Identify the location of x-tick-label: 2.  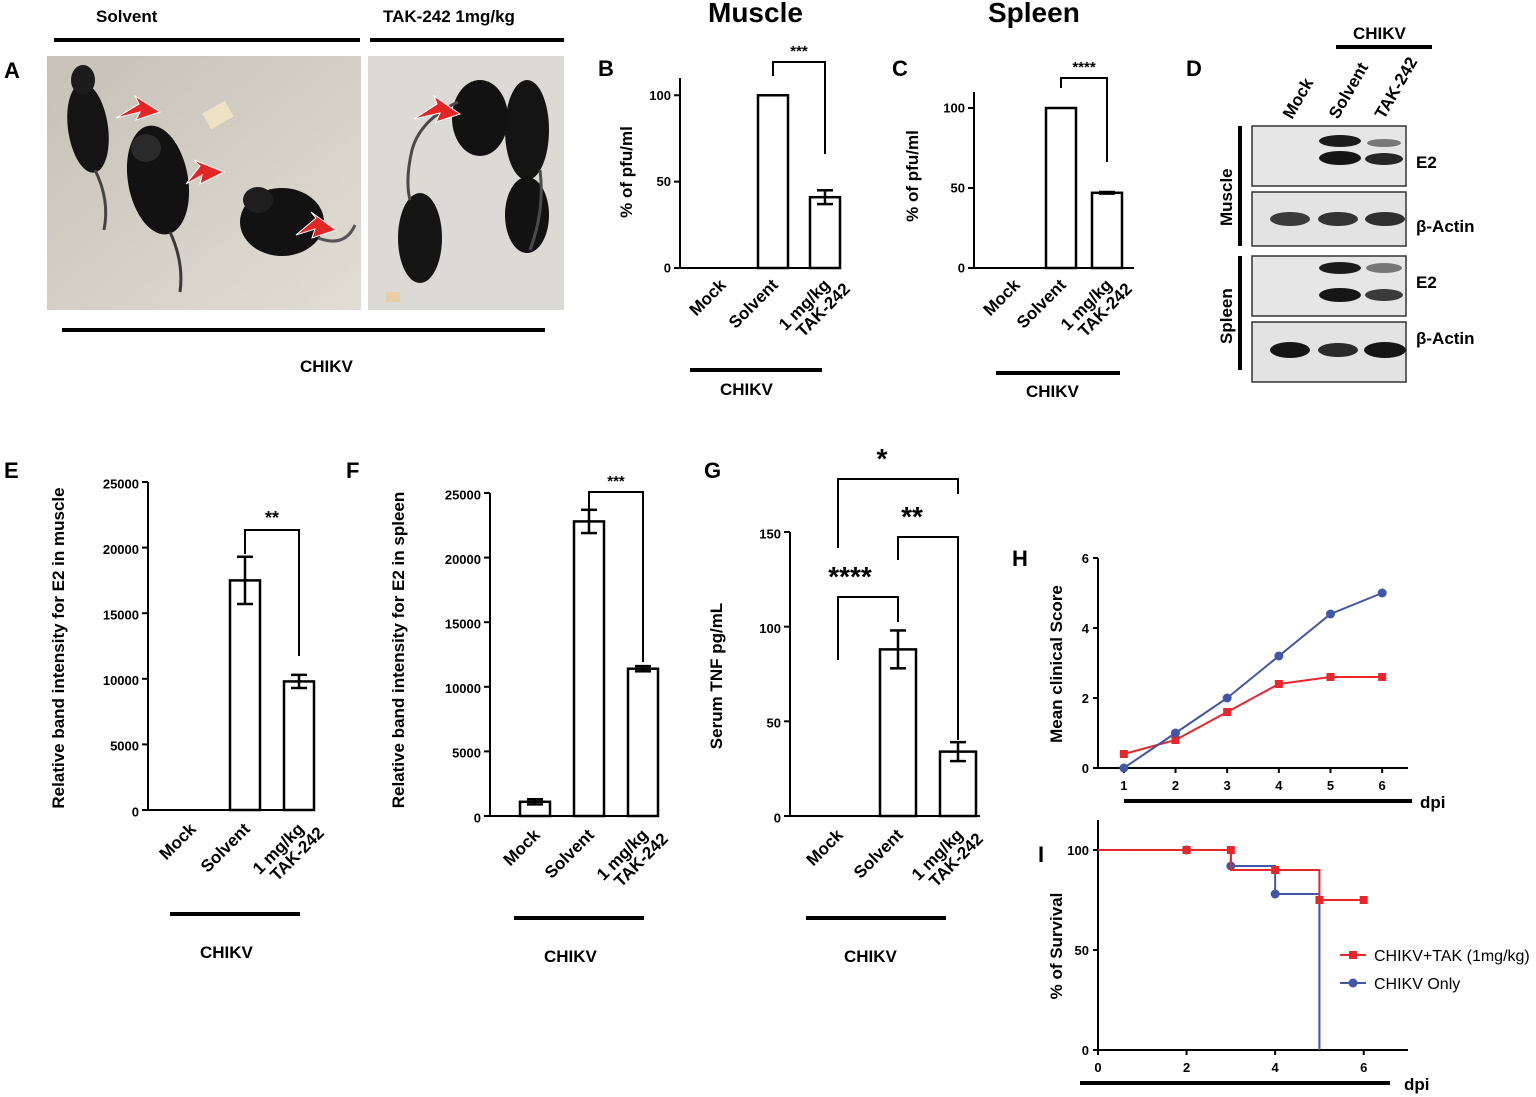
(1186, 1067).